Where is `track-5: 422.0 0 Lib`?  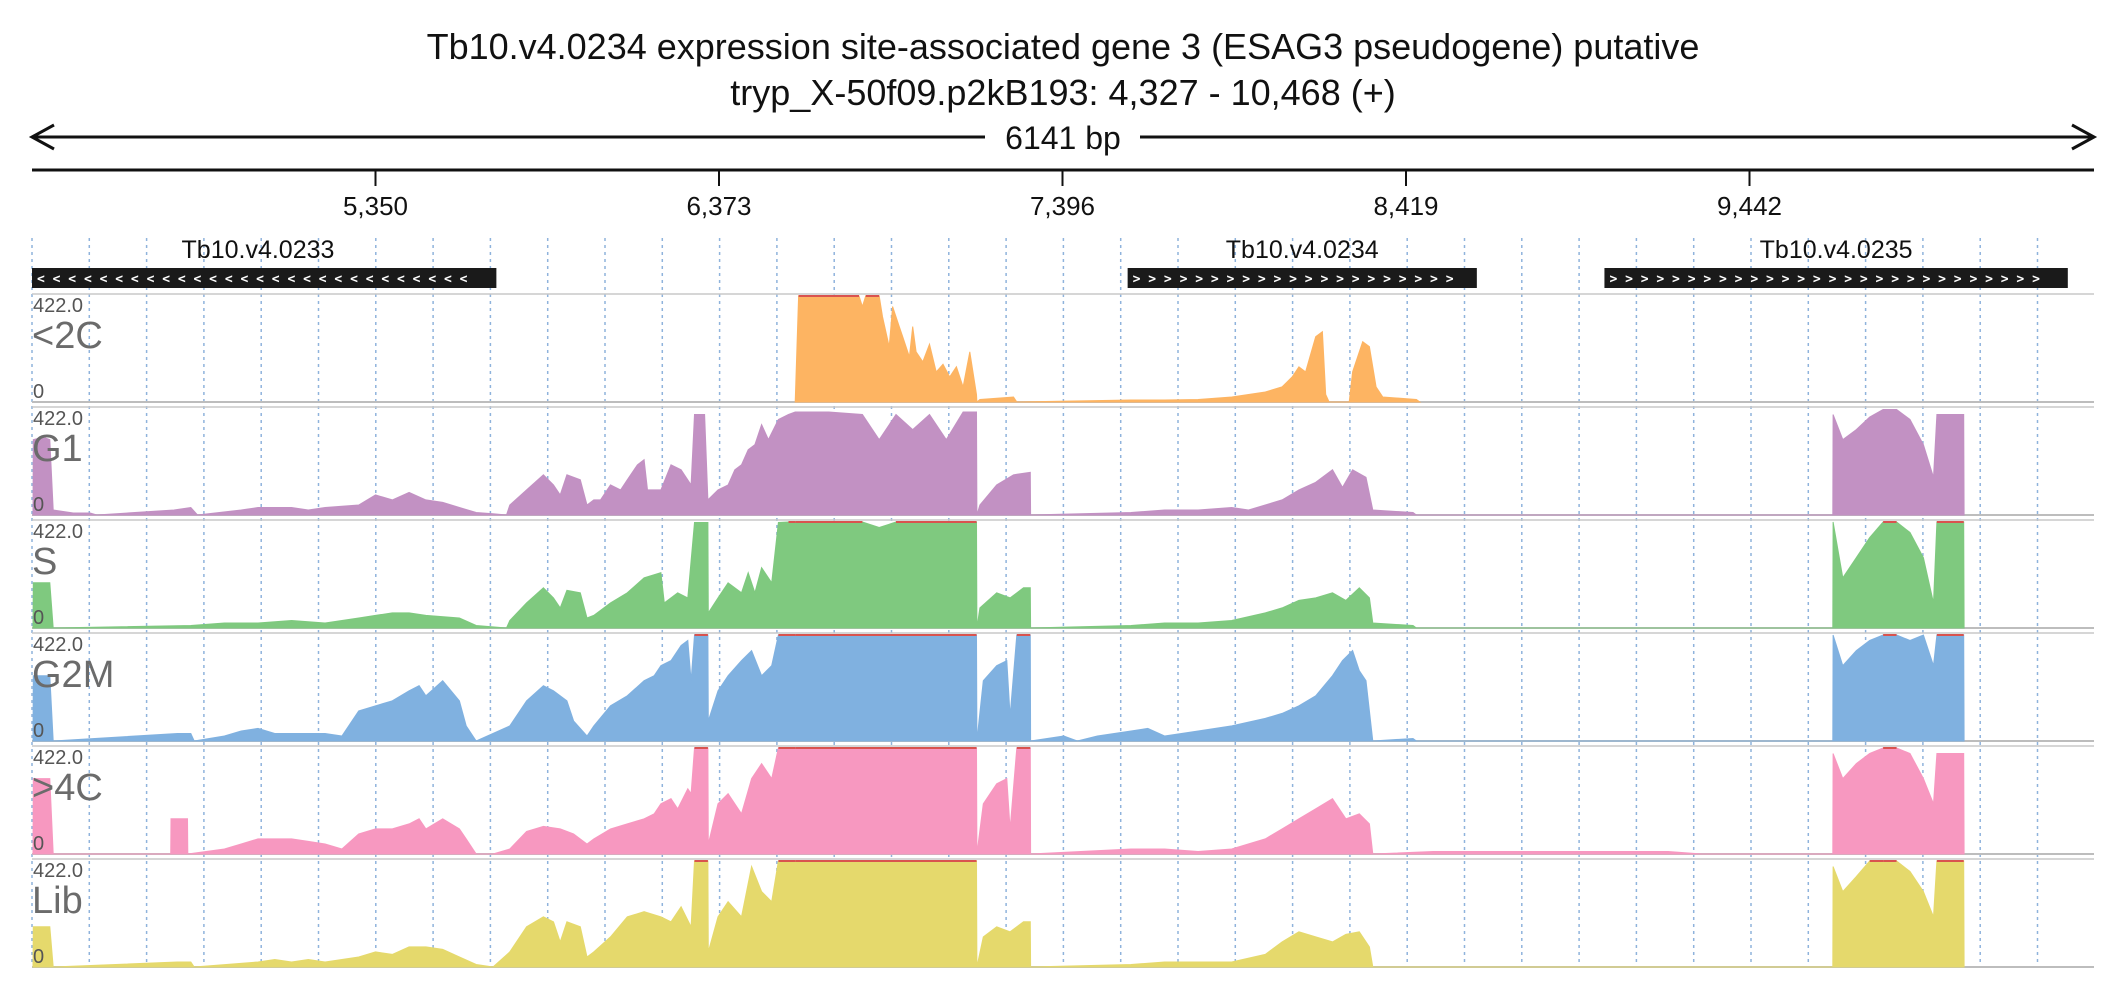
track-5: 422.0 0 Lib is located at coordinates (1063, 913).